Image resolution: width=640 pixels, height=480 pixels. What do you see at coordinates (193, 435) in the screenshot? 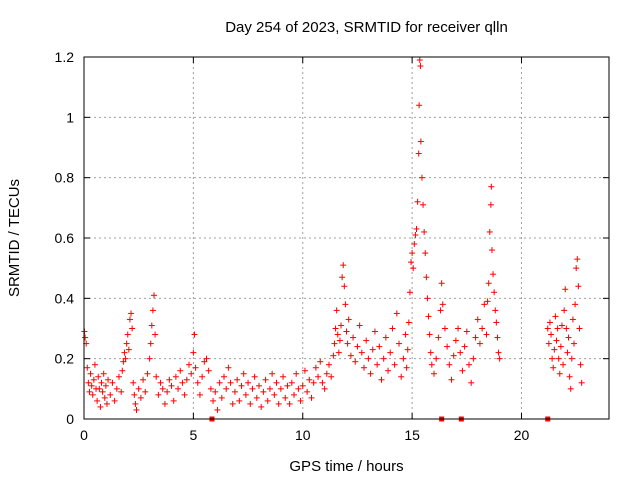
I see `x-tick-label: 5` at bounding box center [193, 435].